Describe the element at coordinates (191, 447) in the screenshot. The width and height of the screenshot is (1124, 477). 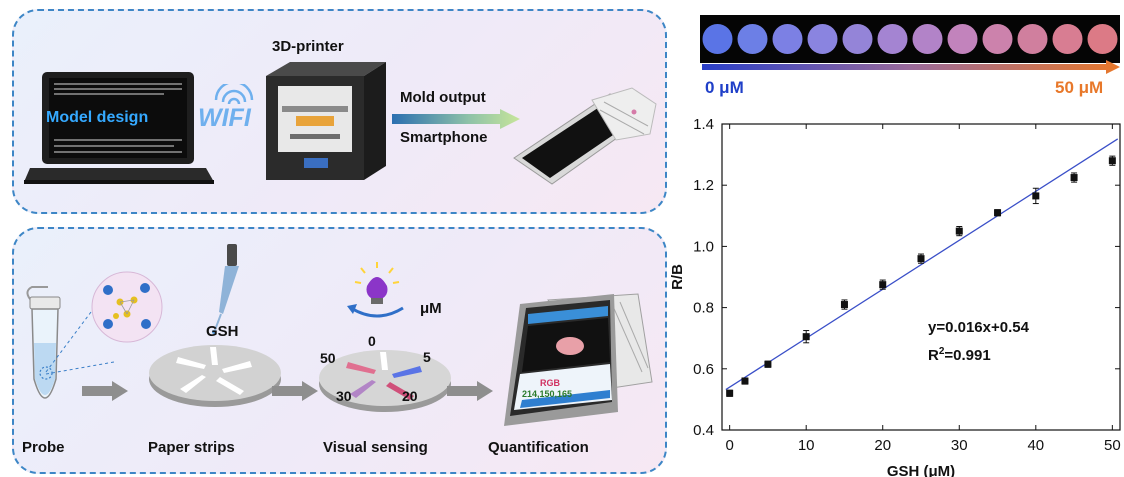
I see `step-label-paper-strips: Paper strips` at that location.